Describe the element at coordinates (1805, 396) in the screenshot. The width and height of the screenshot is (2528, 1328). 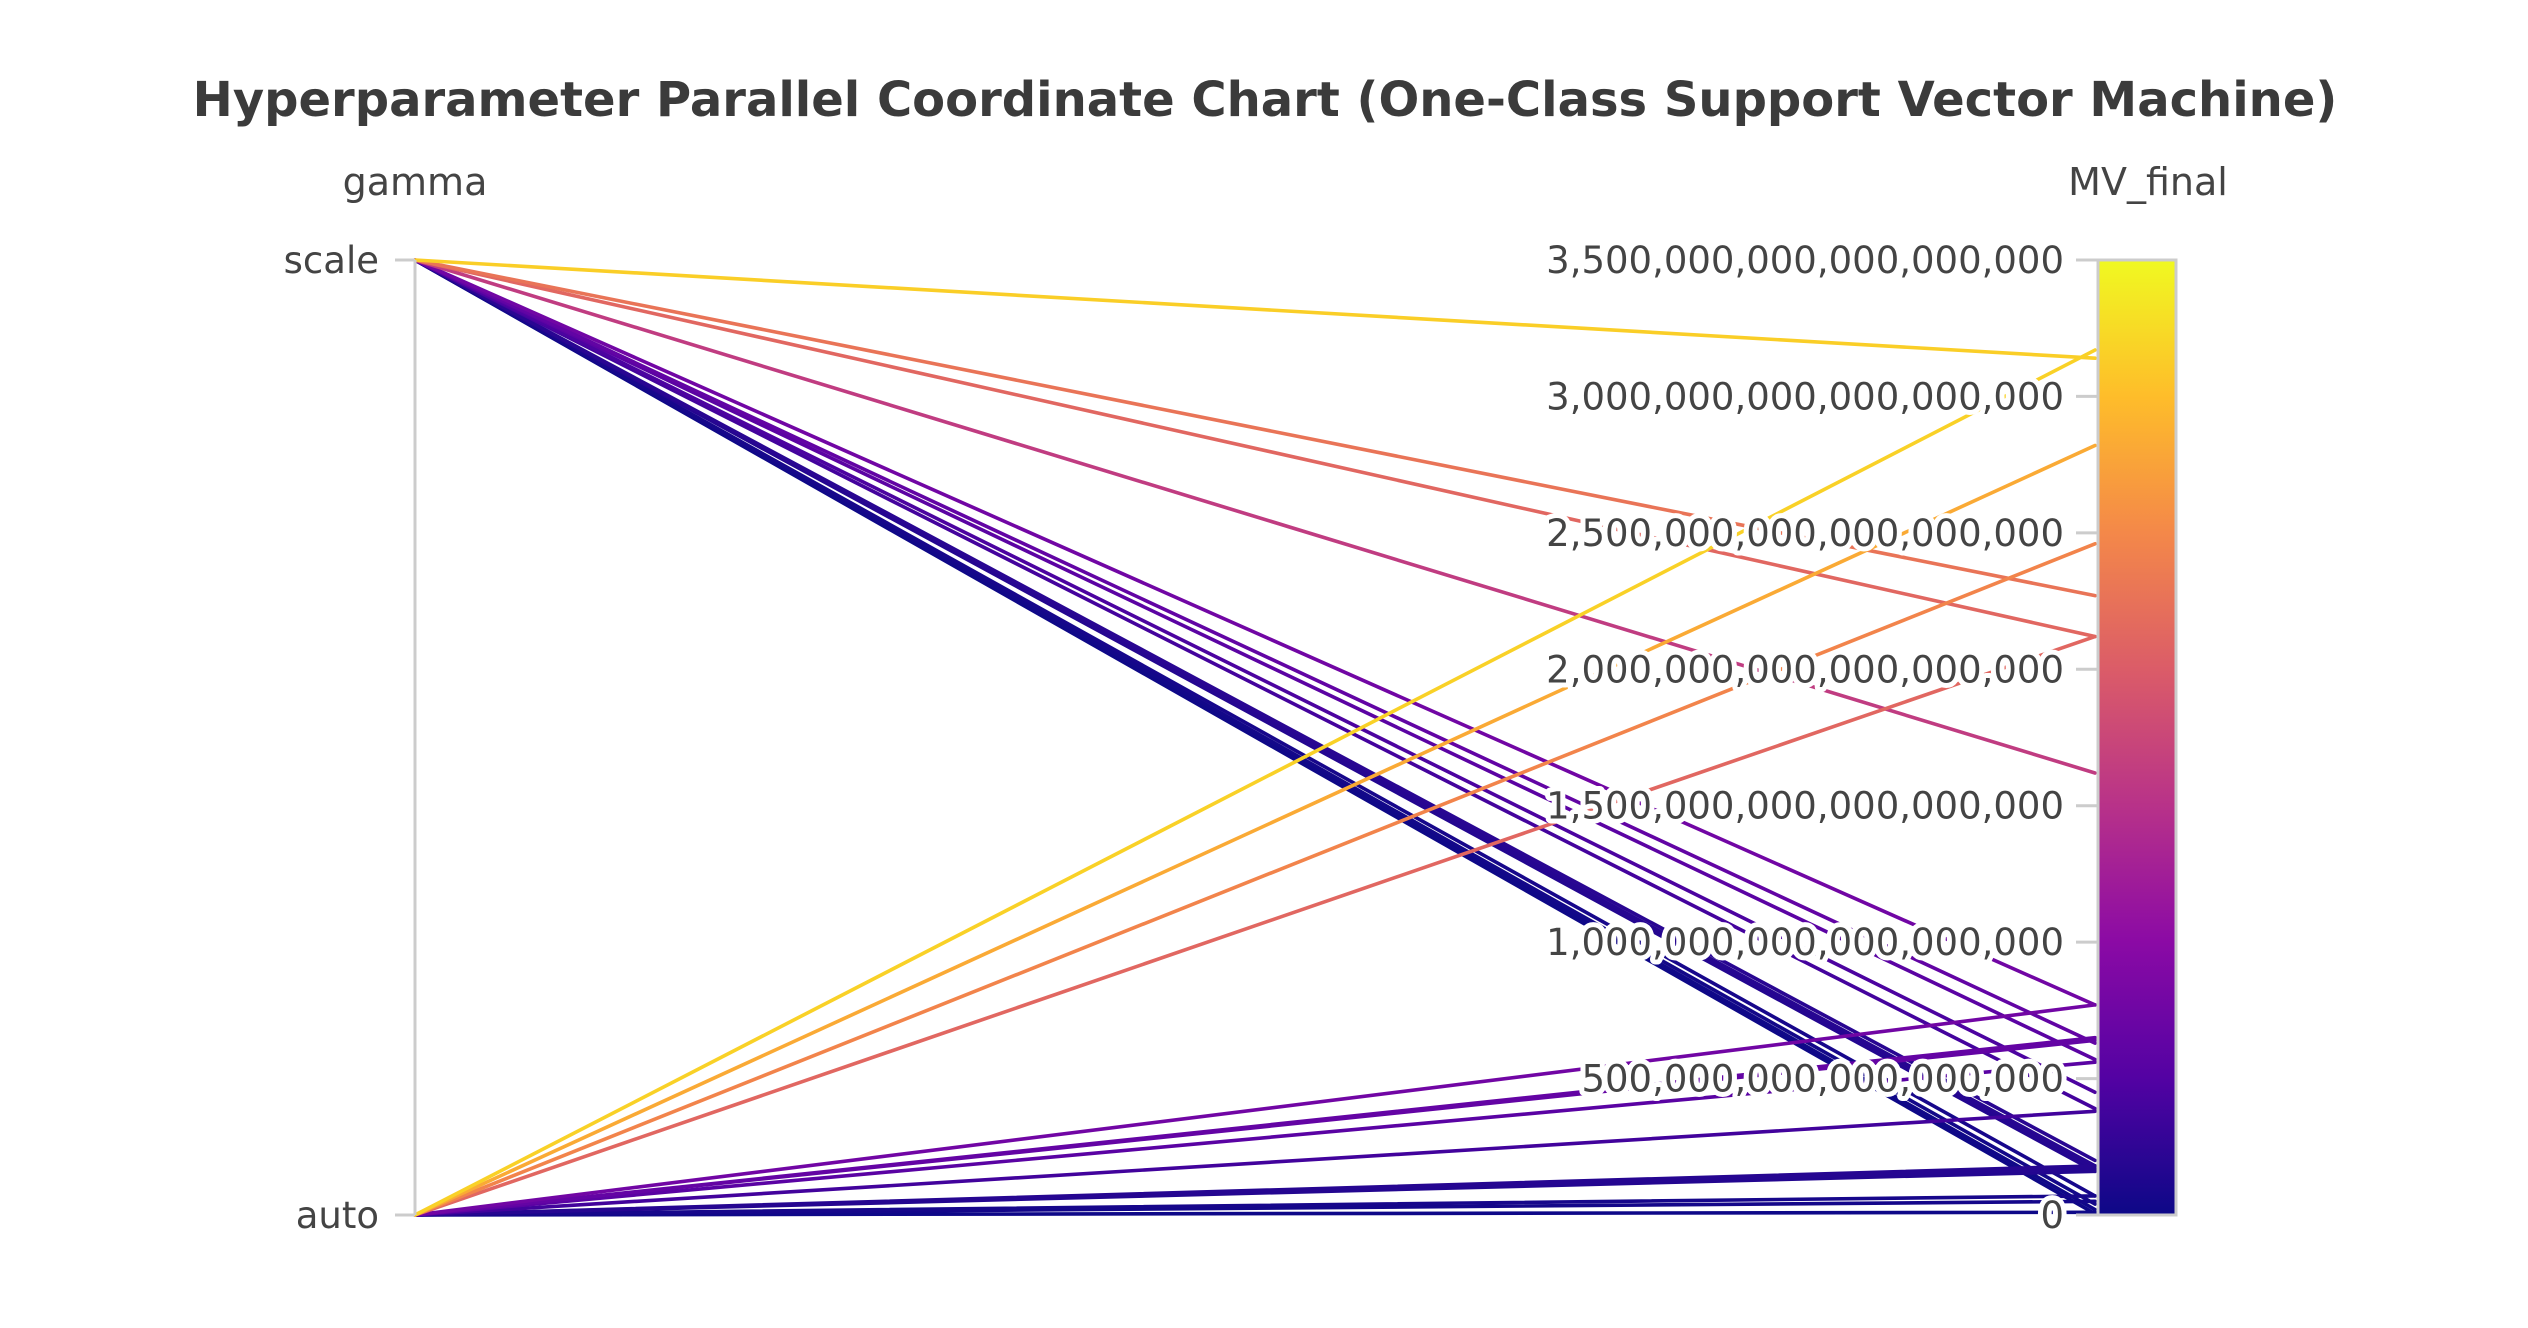
I see `mv-final-tick-label-6: 3,000,000,000,000,000,000` at that location.